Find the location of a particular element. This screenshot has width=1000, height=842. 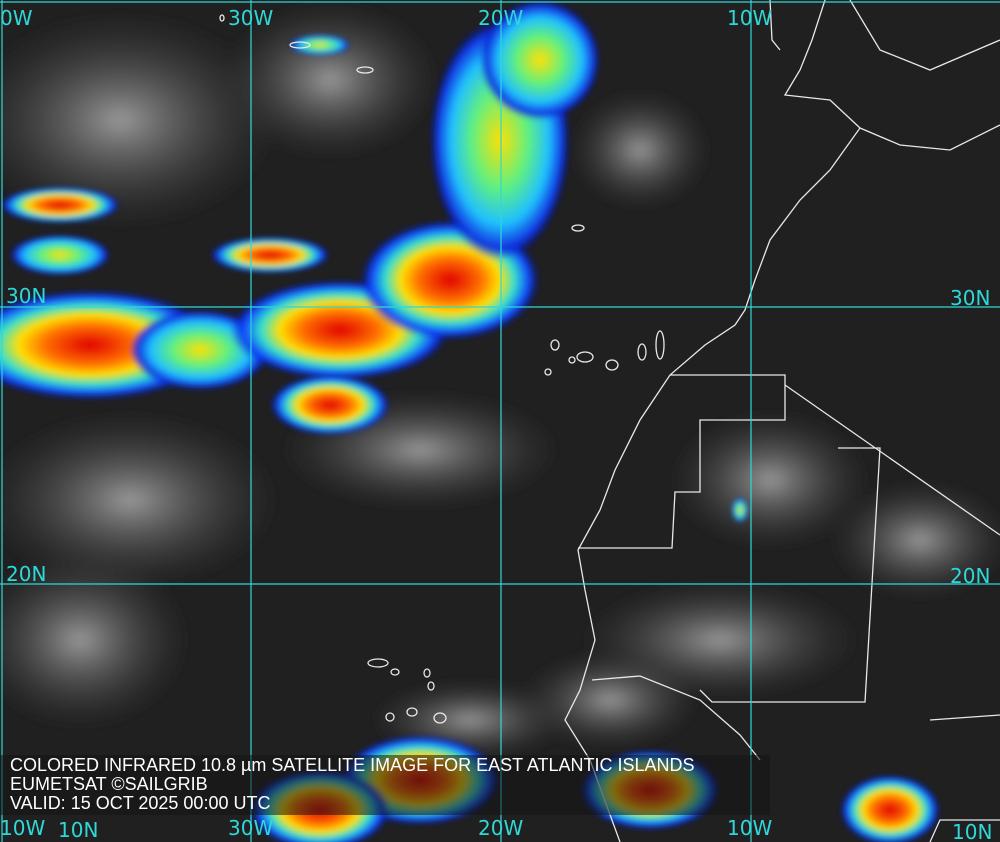

grid-label-bottom-40w: 10W is located at coordinates (23, 828).